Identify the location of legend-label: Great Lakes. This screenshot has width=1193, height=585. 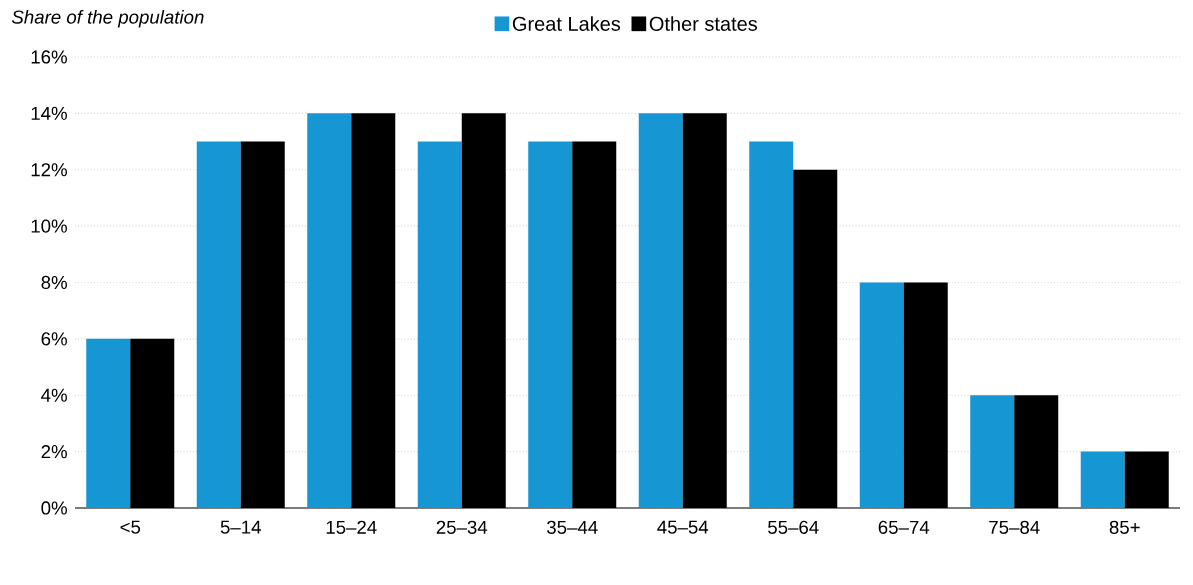
(566, 23).